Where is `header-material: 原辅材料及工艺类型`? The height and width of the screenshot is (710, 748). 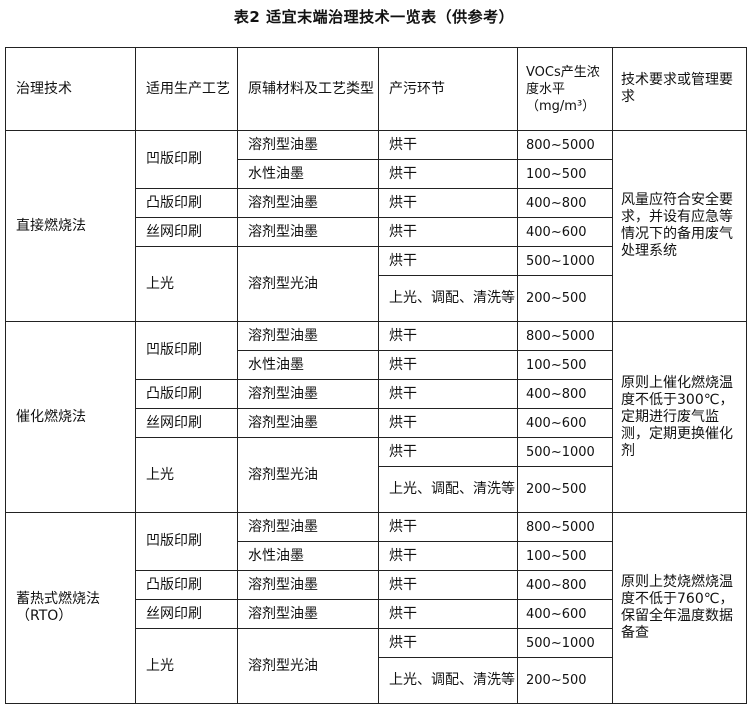 header-material: 原辅材料及工艺类型 is located at coordinates (308, 89).